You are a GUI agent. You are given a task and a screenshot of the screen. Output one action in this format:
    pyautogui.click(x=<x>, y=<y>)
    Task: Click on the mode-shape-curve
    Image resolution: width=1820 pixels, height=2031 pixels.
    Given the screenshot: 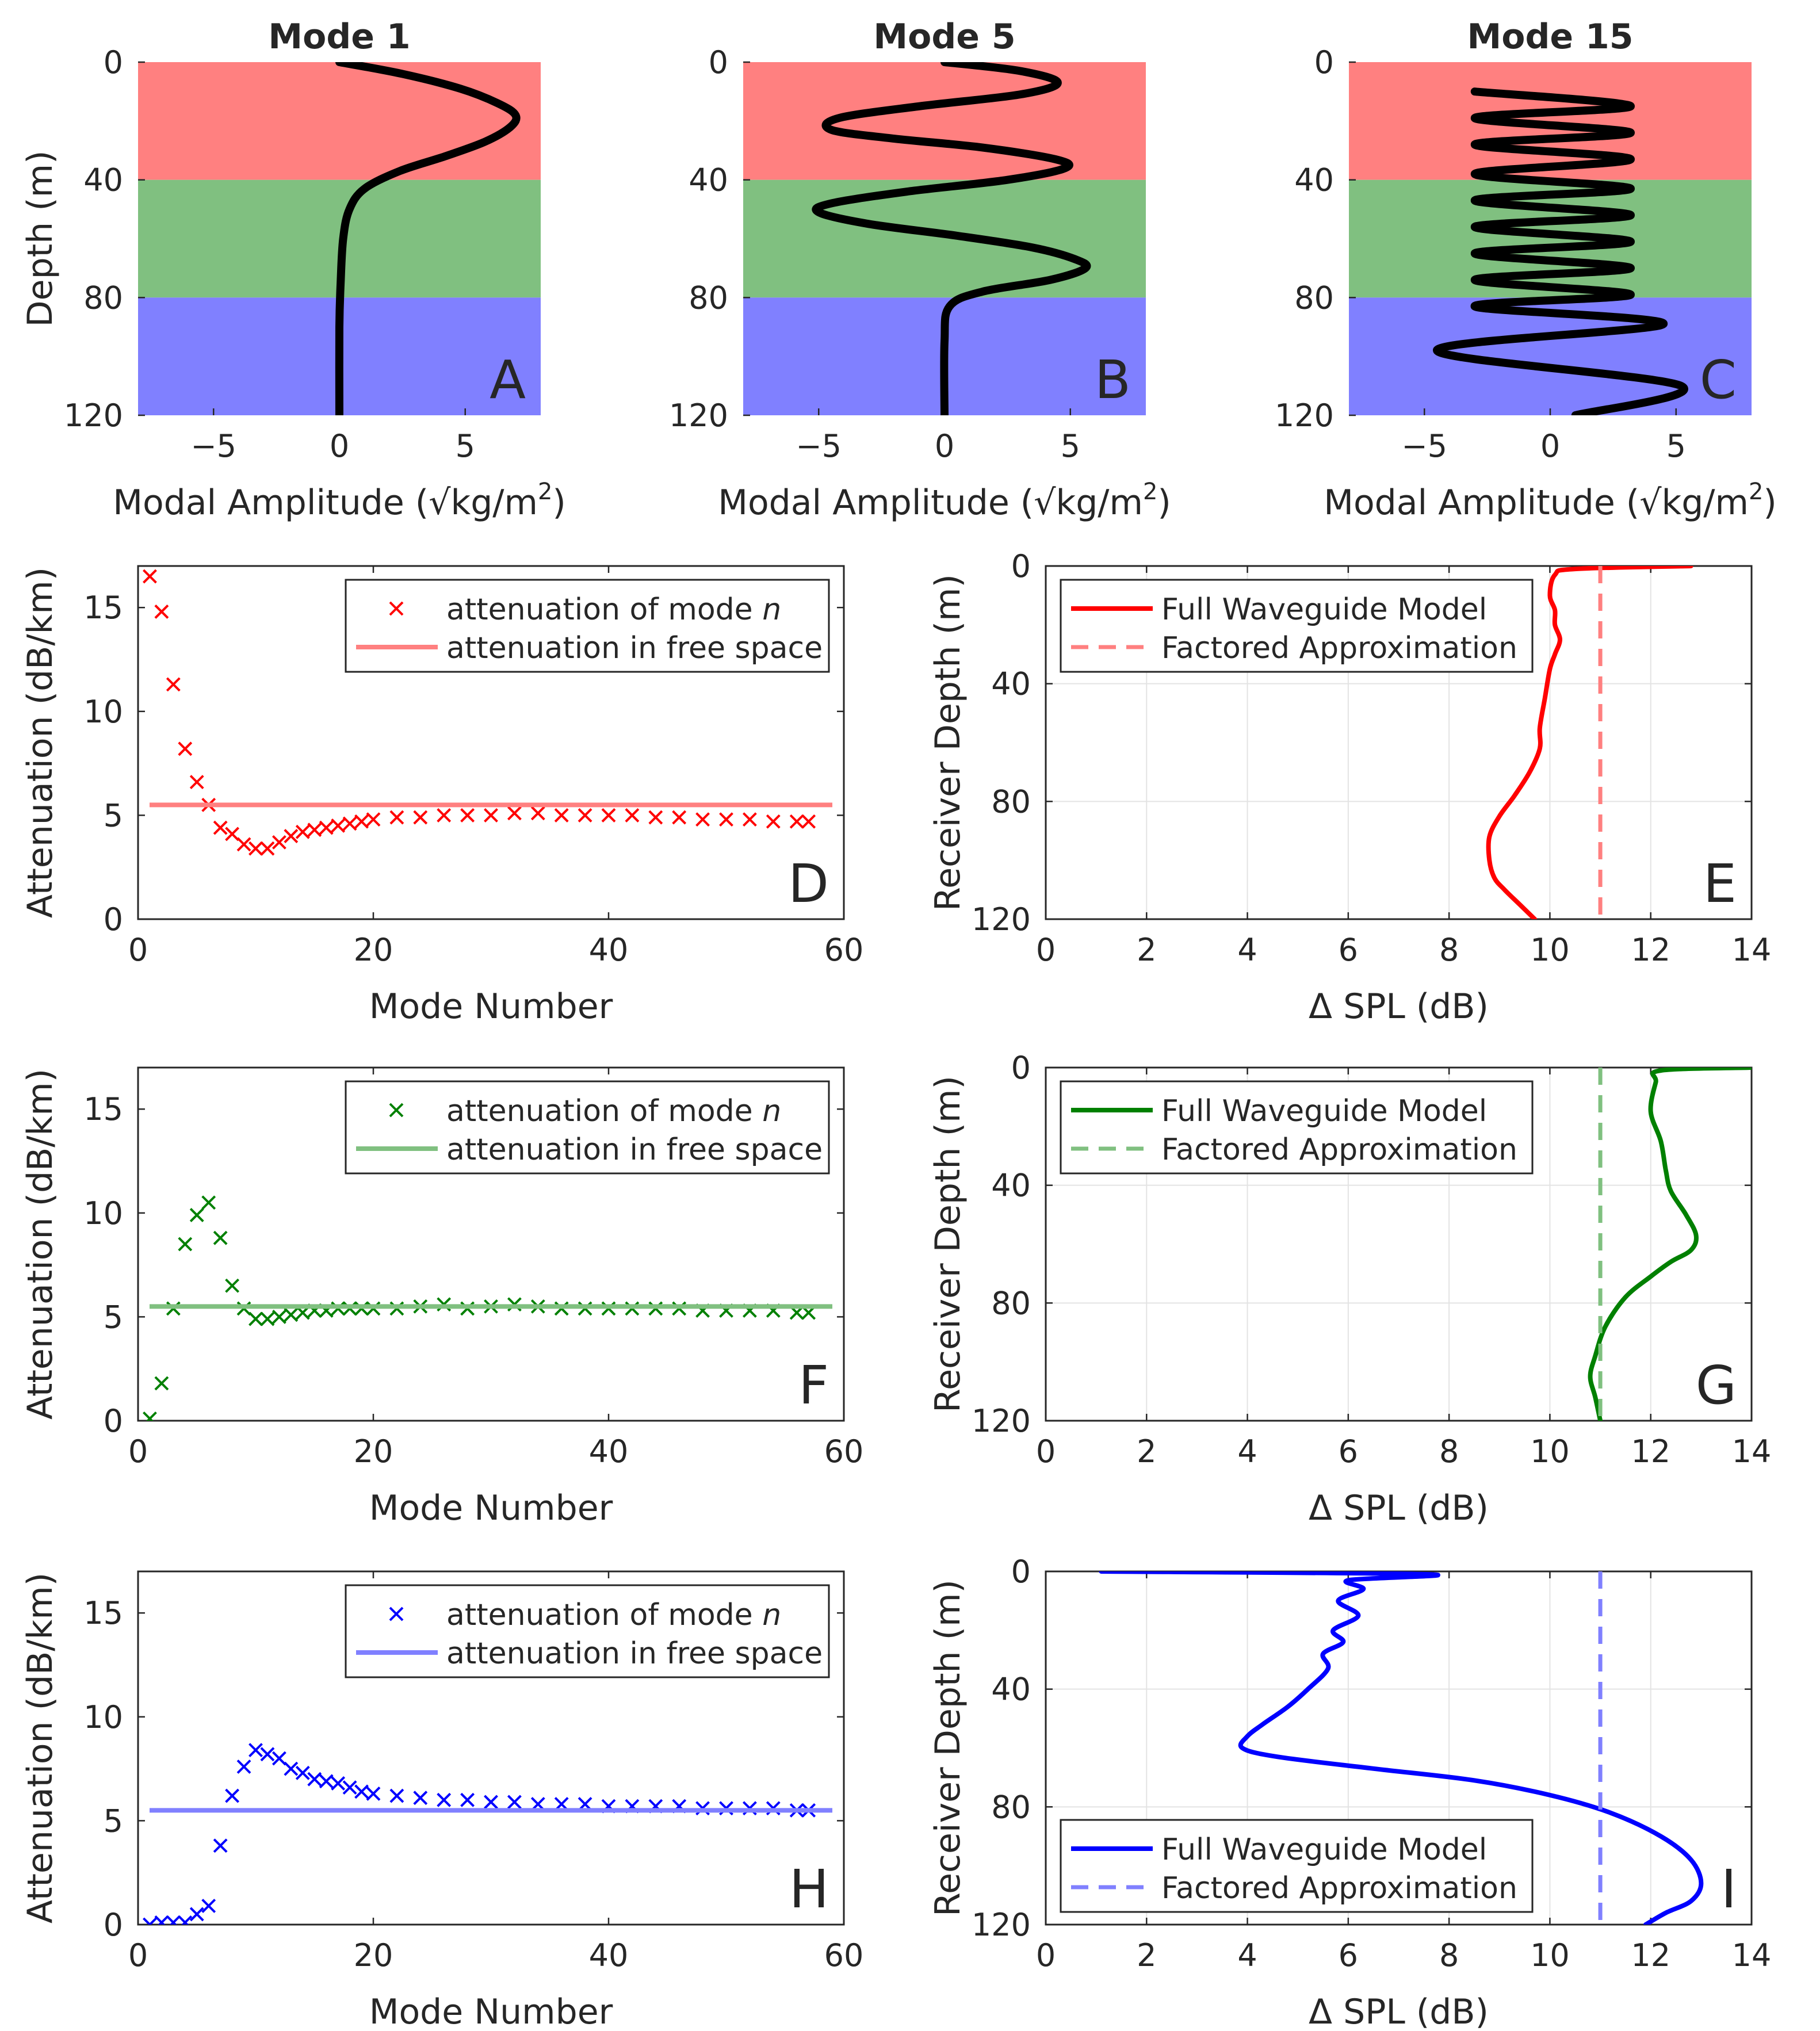 What is the action you would take?
    pyautogui.click(x=428, y=238)
    